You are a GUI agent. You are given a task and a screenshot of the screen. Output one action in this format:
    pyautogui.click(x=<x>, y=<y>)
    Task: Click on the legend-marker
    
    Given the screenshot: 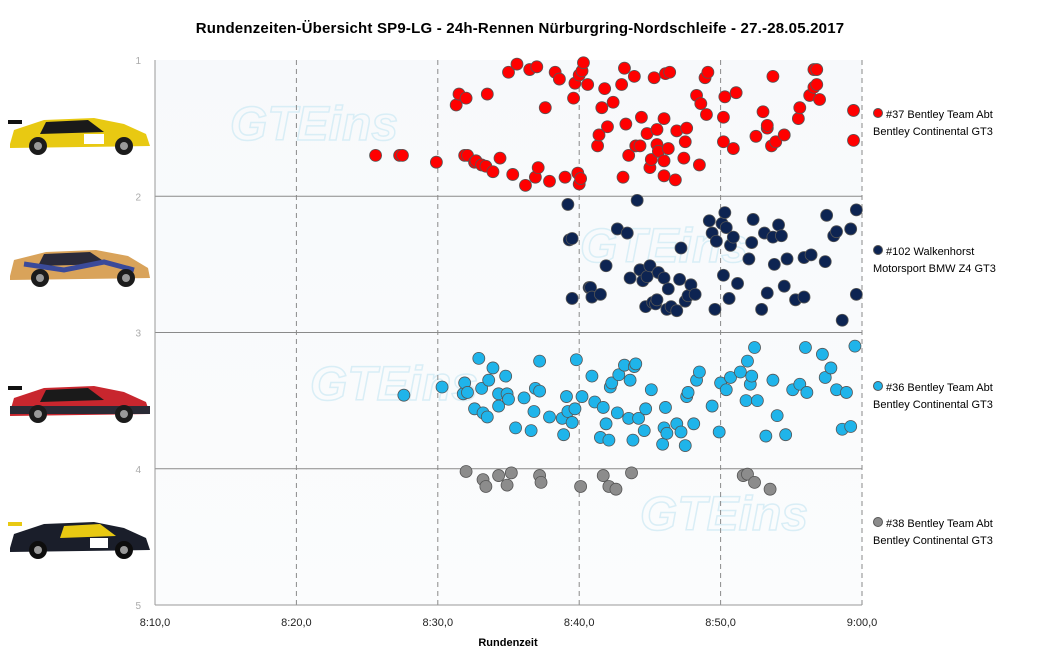 What is the action you would take?
    pyautogui.click(x=878, y=522)
    